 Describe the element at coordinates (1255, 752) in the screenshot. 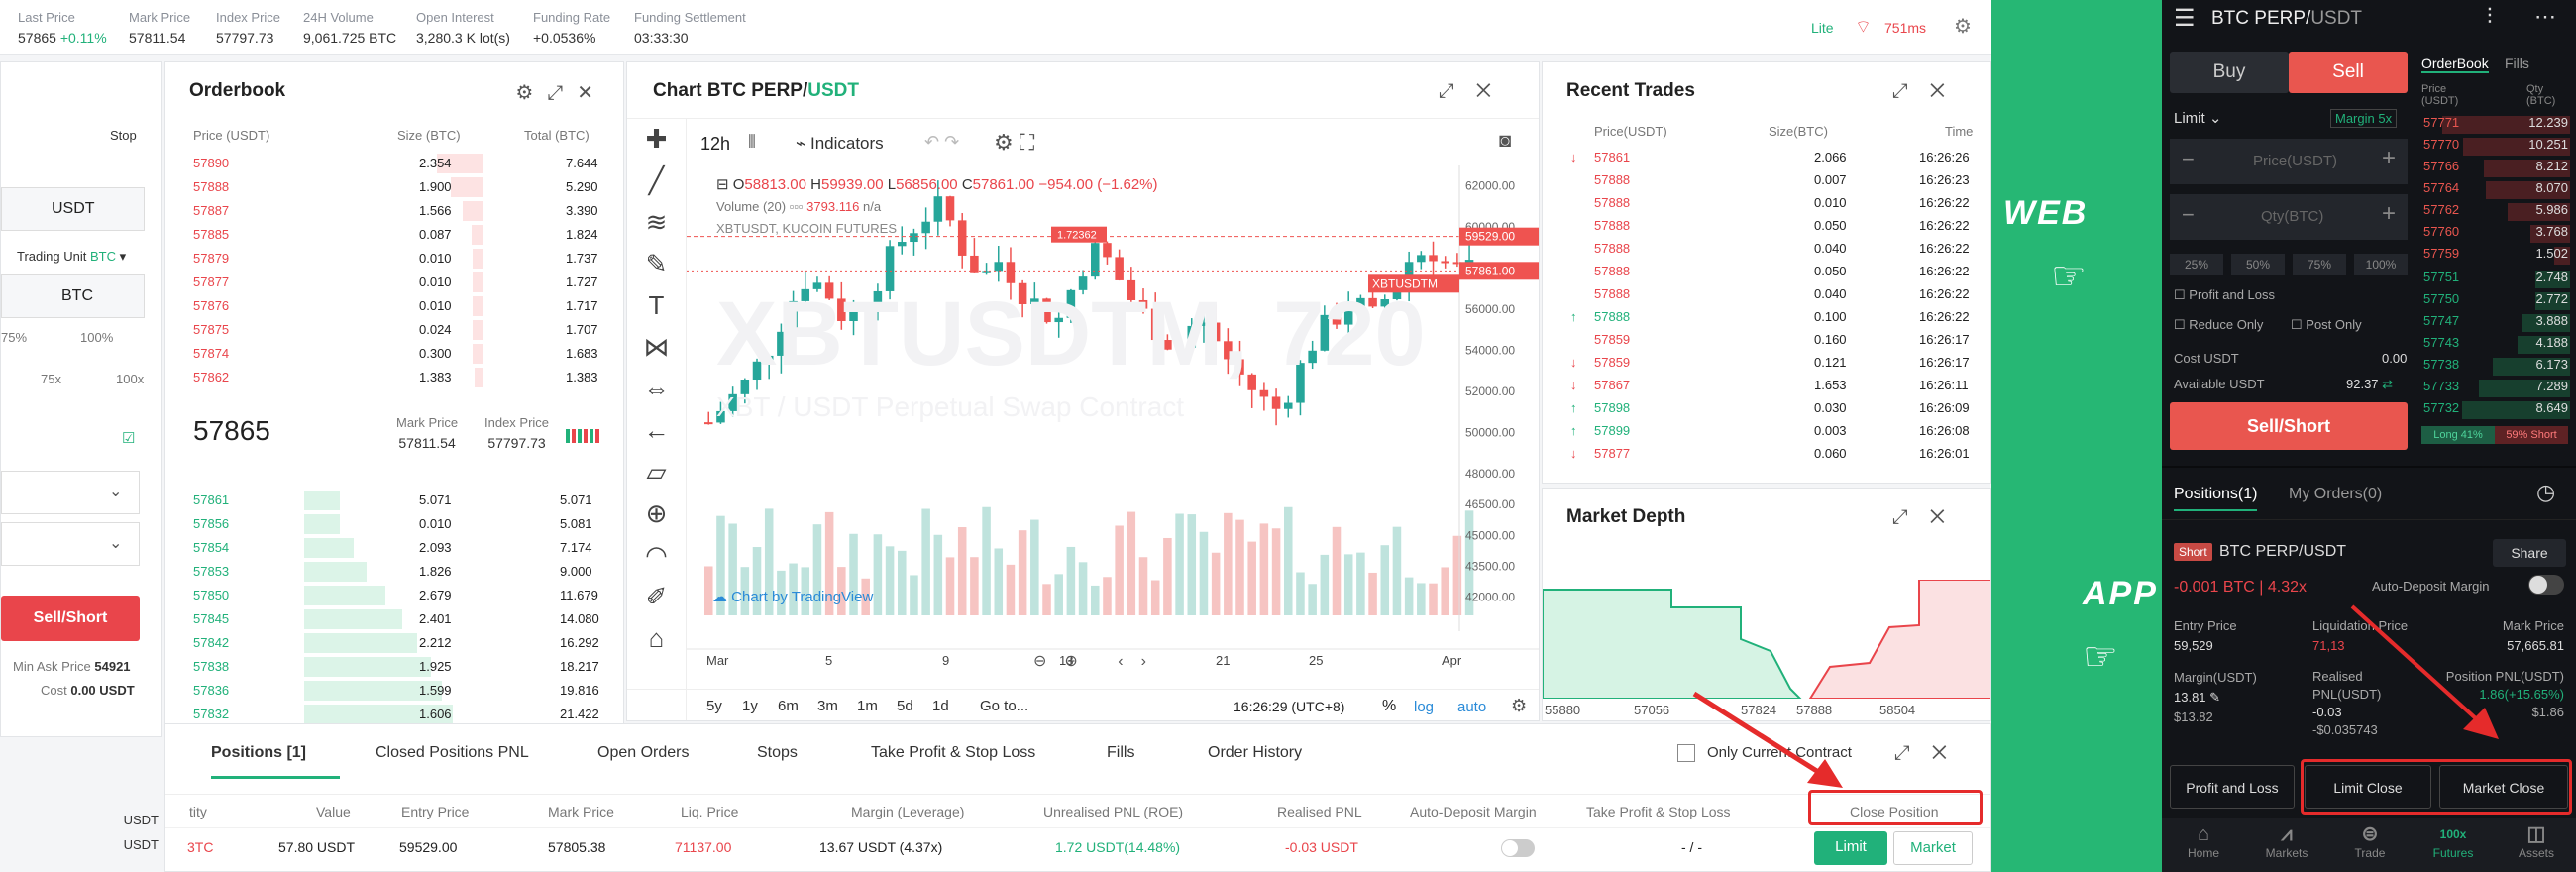

I see `positions-tab-6: Order History` at that location.